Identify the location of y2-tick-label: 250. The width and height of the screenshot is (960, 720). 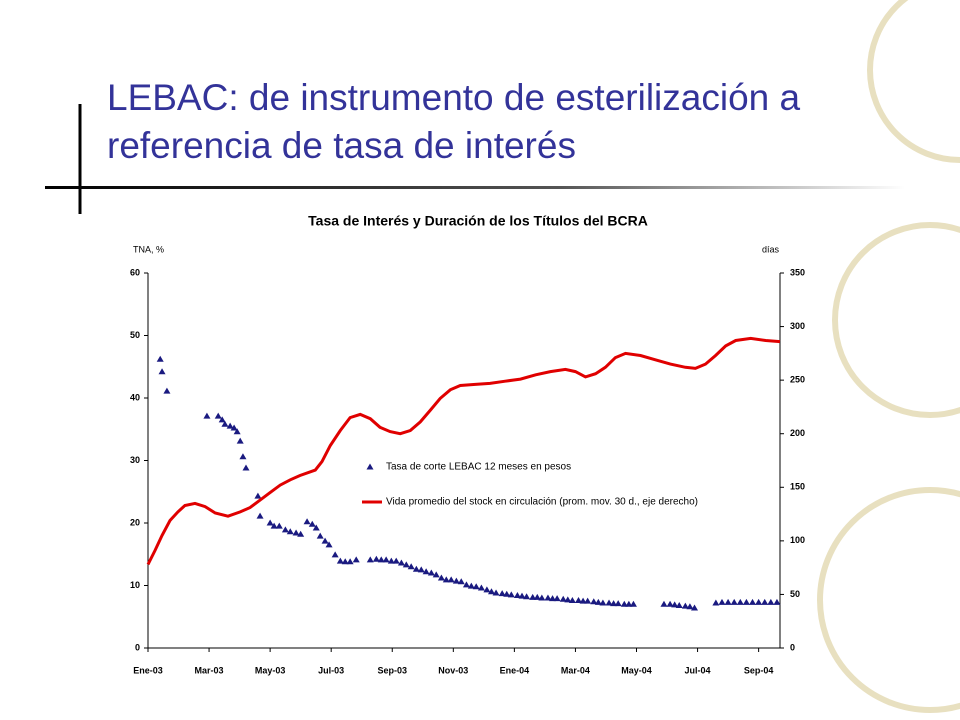
(797, 380).